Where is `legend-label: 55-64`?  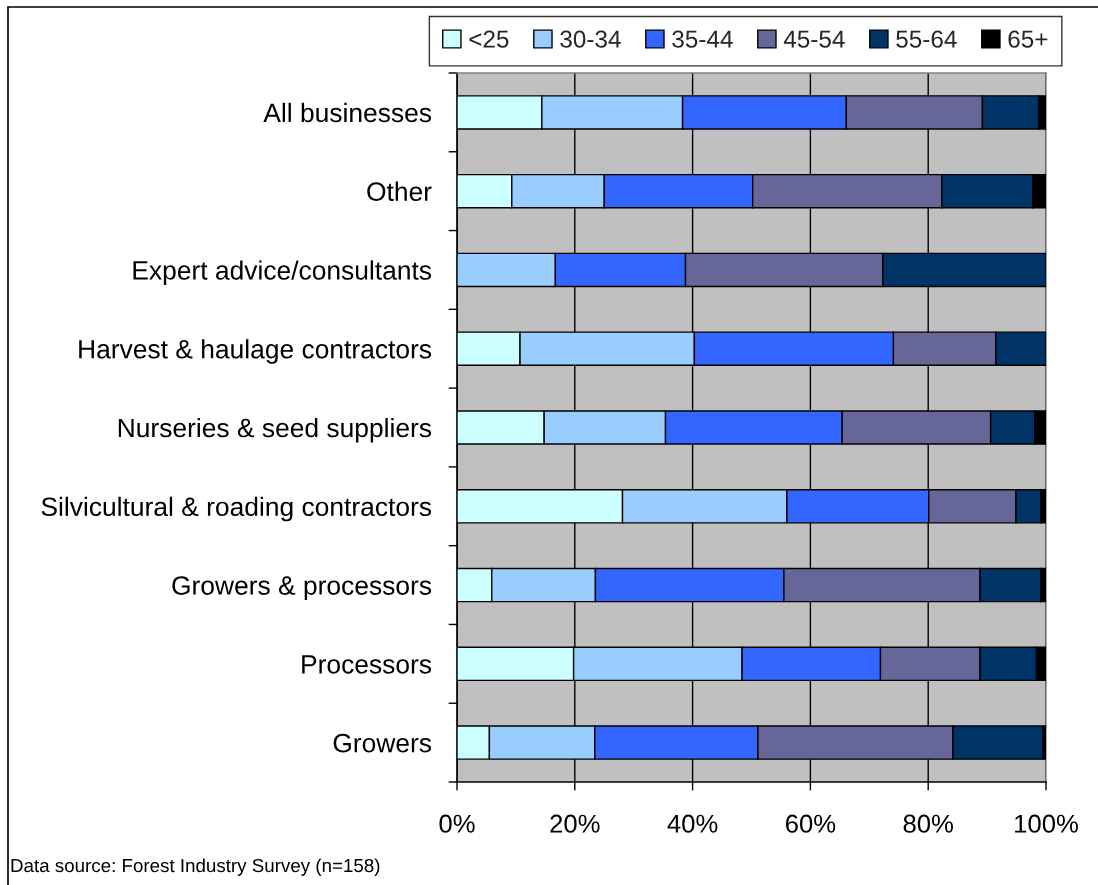 legend-label: 55-64 is located at coordinates (926, 39).